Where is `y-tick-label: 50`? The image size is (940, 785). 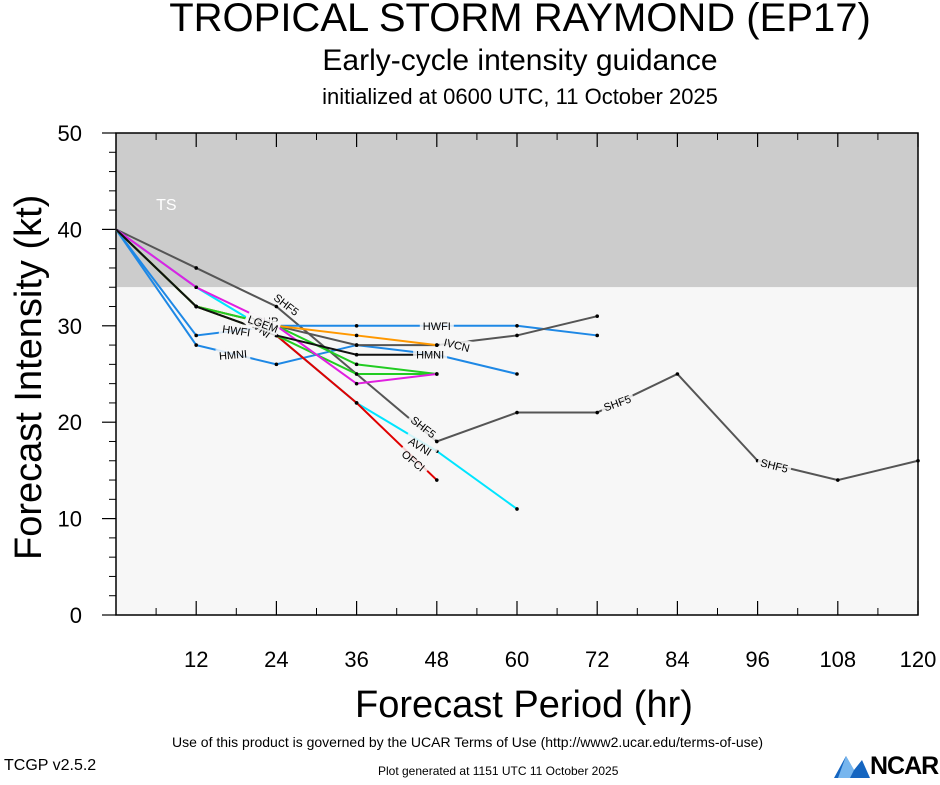 y-tick-label: 50 is located at coordinates (70, 133).